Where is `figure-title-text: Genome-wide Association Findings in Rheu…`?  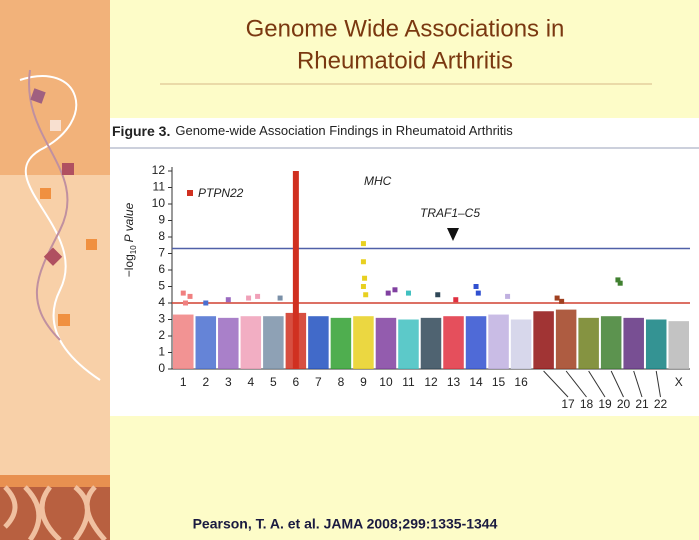
figure-title-text: Genome-wide Association Findings in Rheu… is located at coordinates (344, 130).